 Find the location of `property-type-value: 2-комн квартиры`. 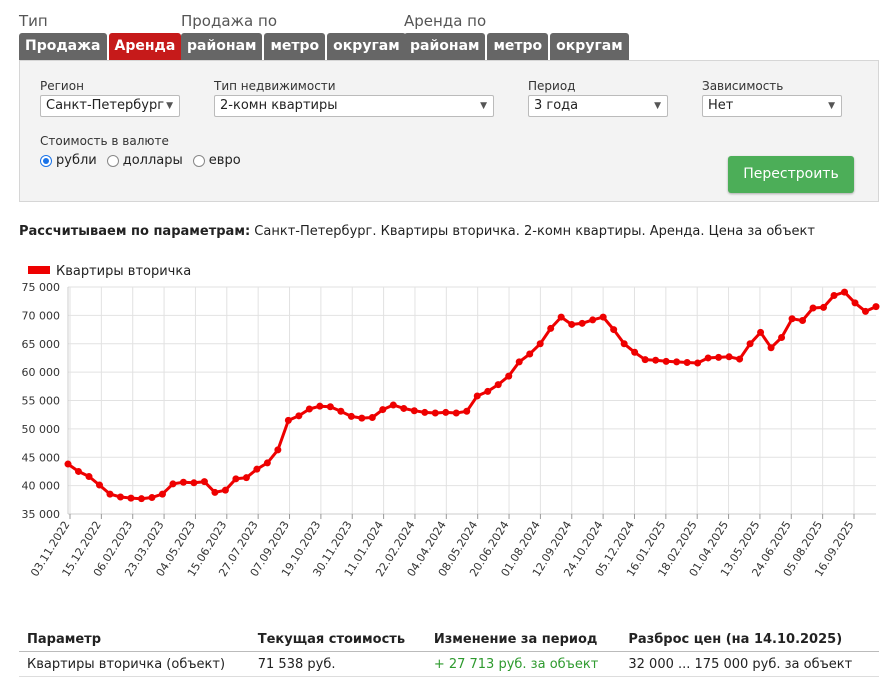

property-type-value: 2-комн квартиры is located at coordinates (279, 105).